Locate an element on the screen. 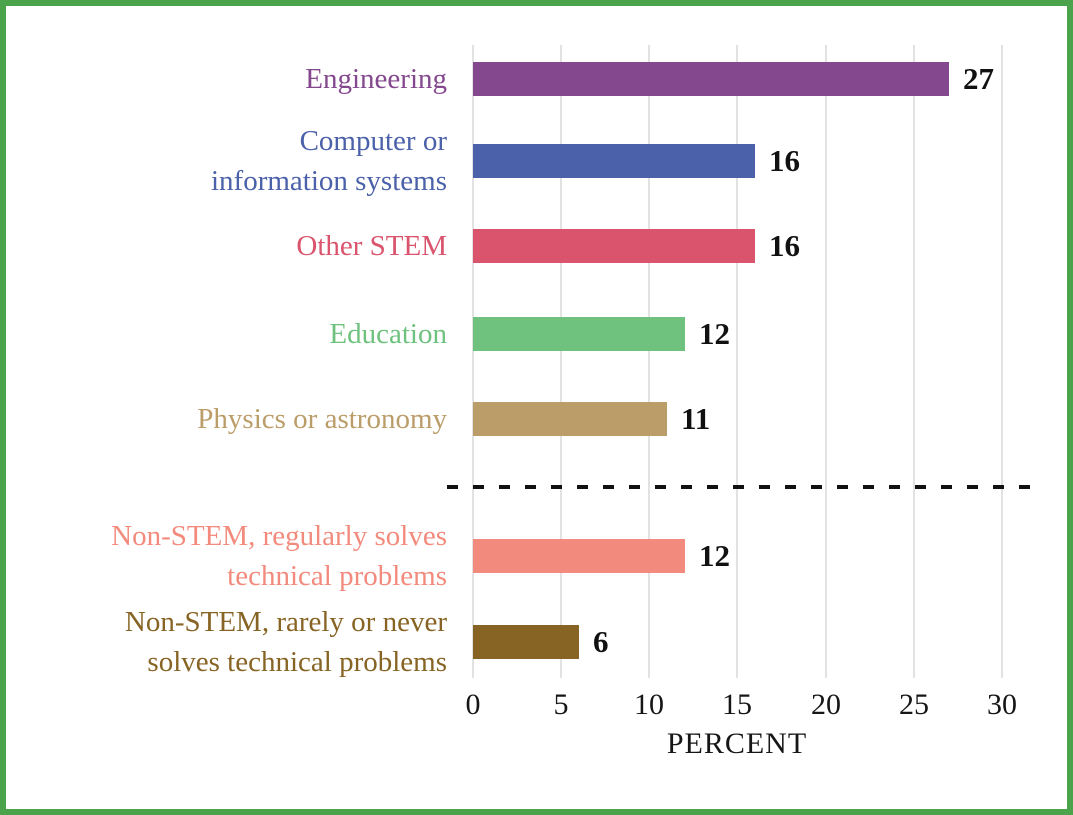  x-tick-label-15: 15 is located at coordinates (737, 704).